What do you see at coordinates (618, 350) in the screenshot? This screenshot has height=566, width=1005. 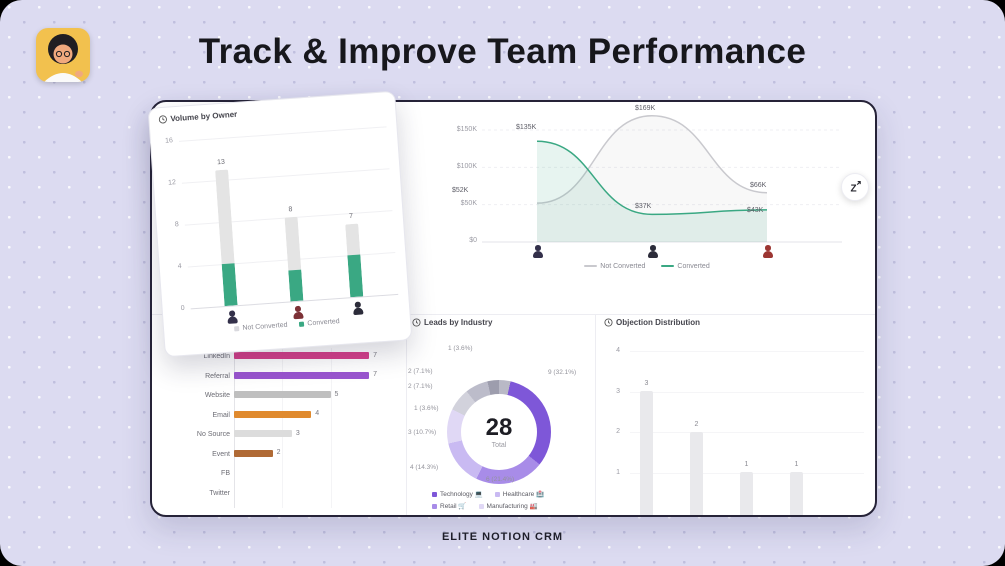 I see `objection-y-tick: 4` at bounding box center [618, 350].